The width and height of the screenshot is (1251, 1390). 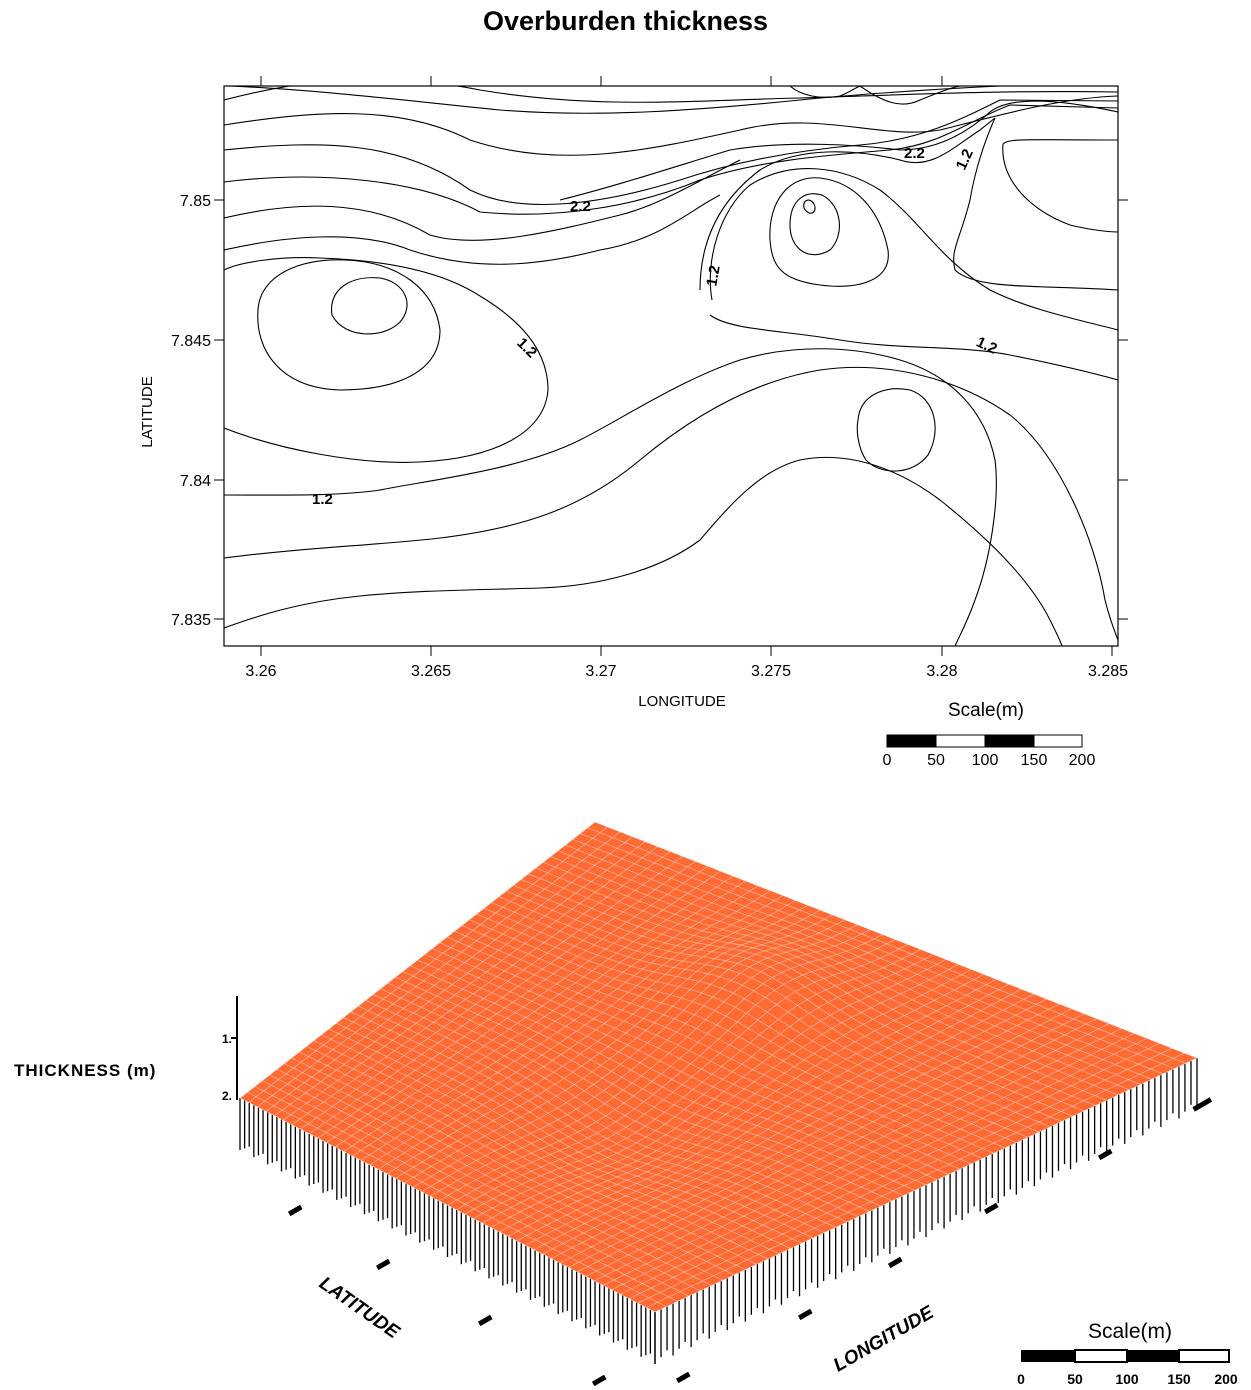 What do you see at coordinates (227, 1039) in the screenshot?
I see `z-tick-label: 1.` at bounding box center [227, 1039].